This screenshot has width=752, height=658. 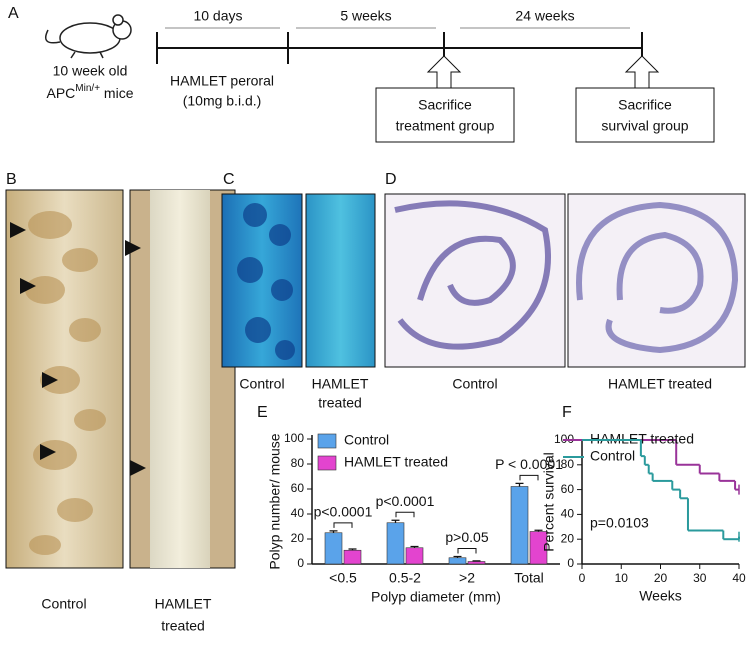 What do you see at coordinates (365, 16) in the screenshot?
I see `duration: 5 weeks` at bounding box center [365, 16].